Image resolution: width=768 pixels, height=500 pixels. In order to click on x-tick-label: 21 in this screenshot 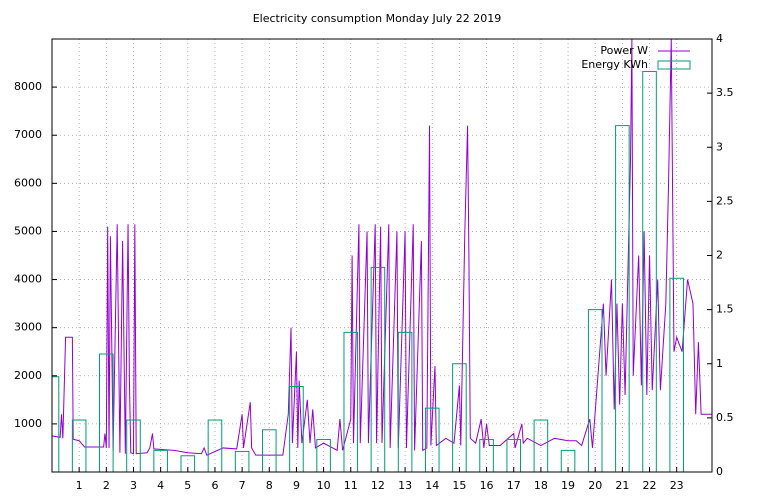, I will do `click(622, 485)`.